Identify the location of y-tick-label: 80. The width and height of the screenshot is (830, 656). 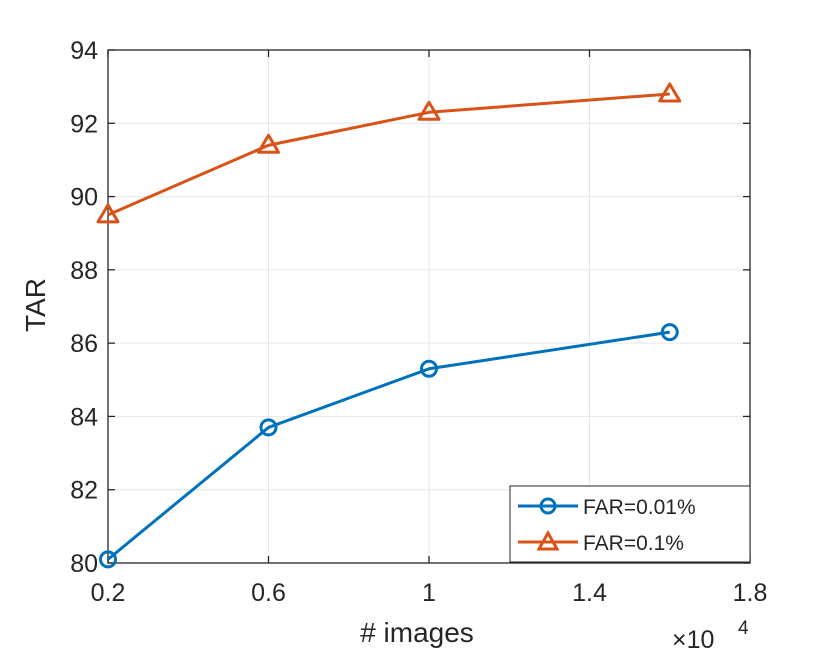
(84, 564).